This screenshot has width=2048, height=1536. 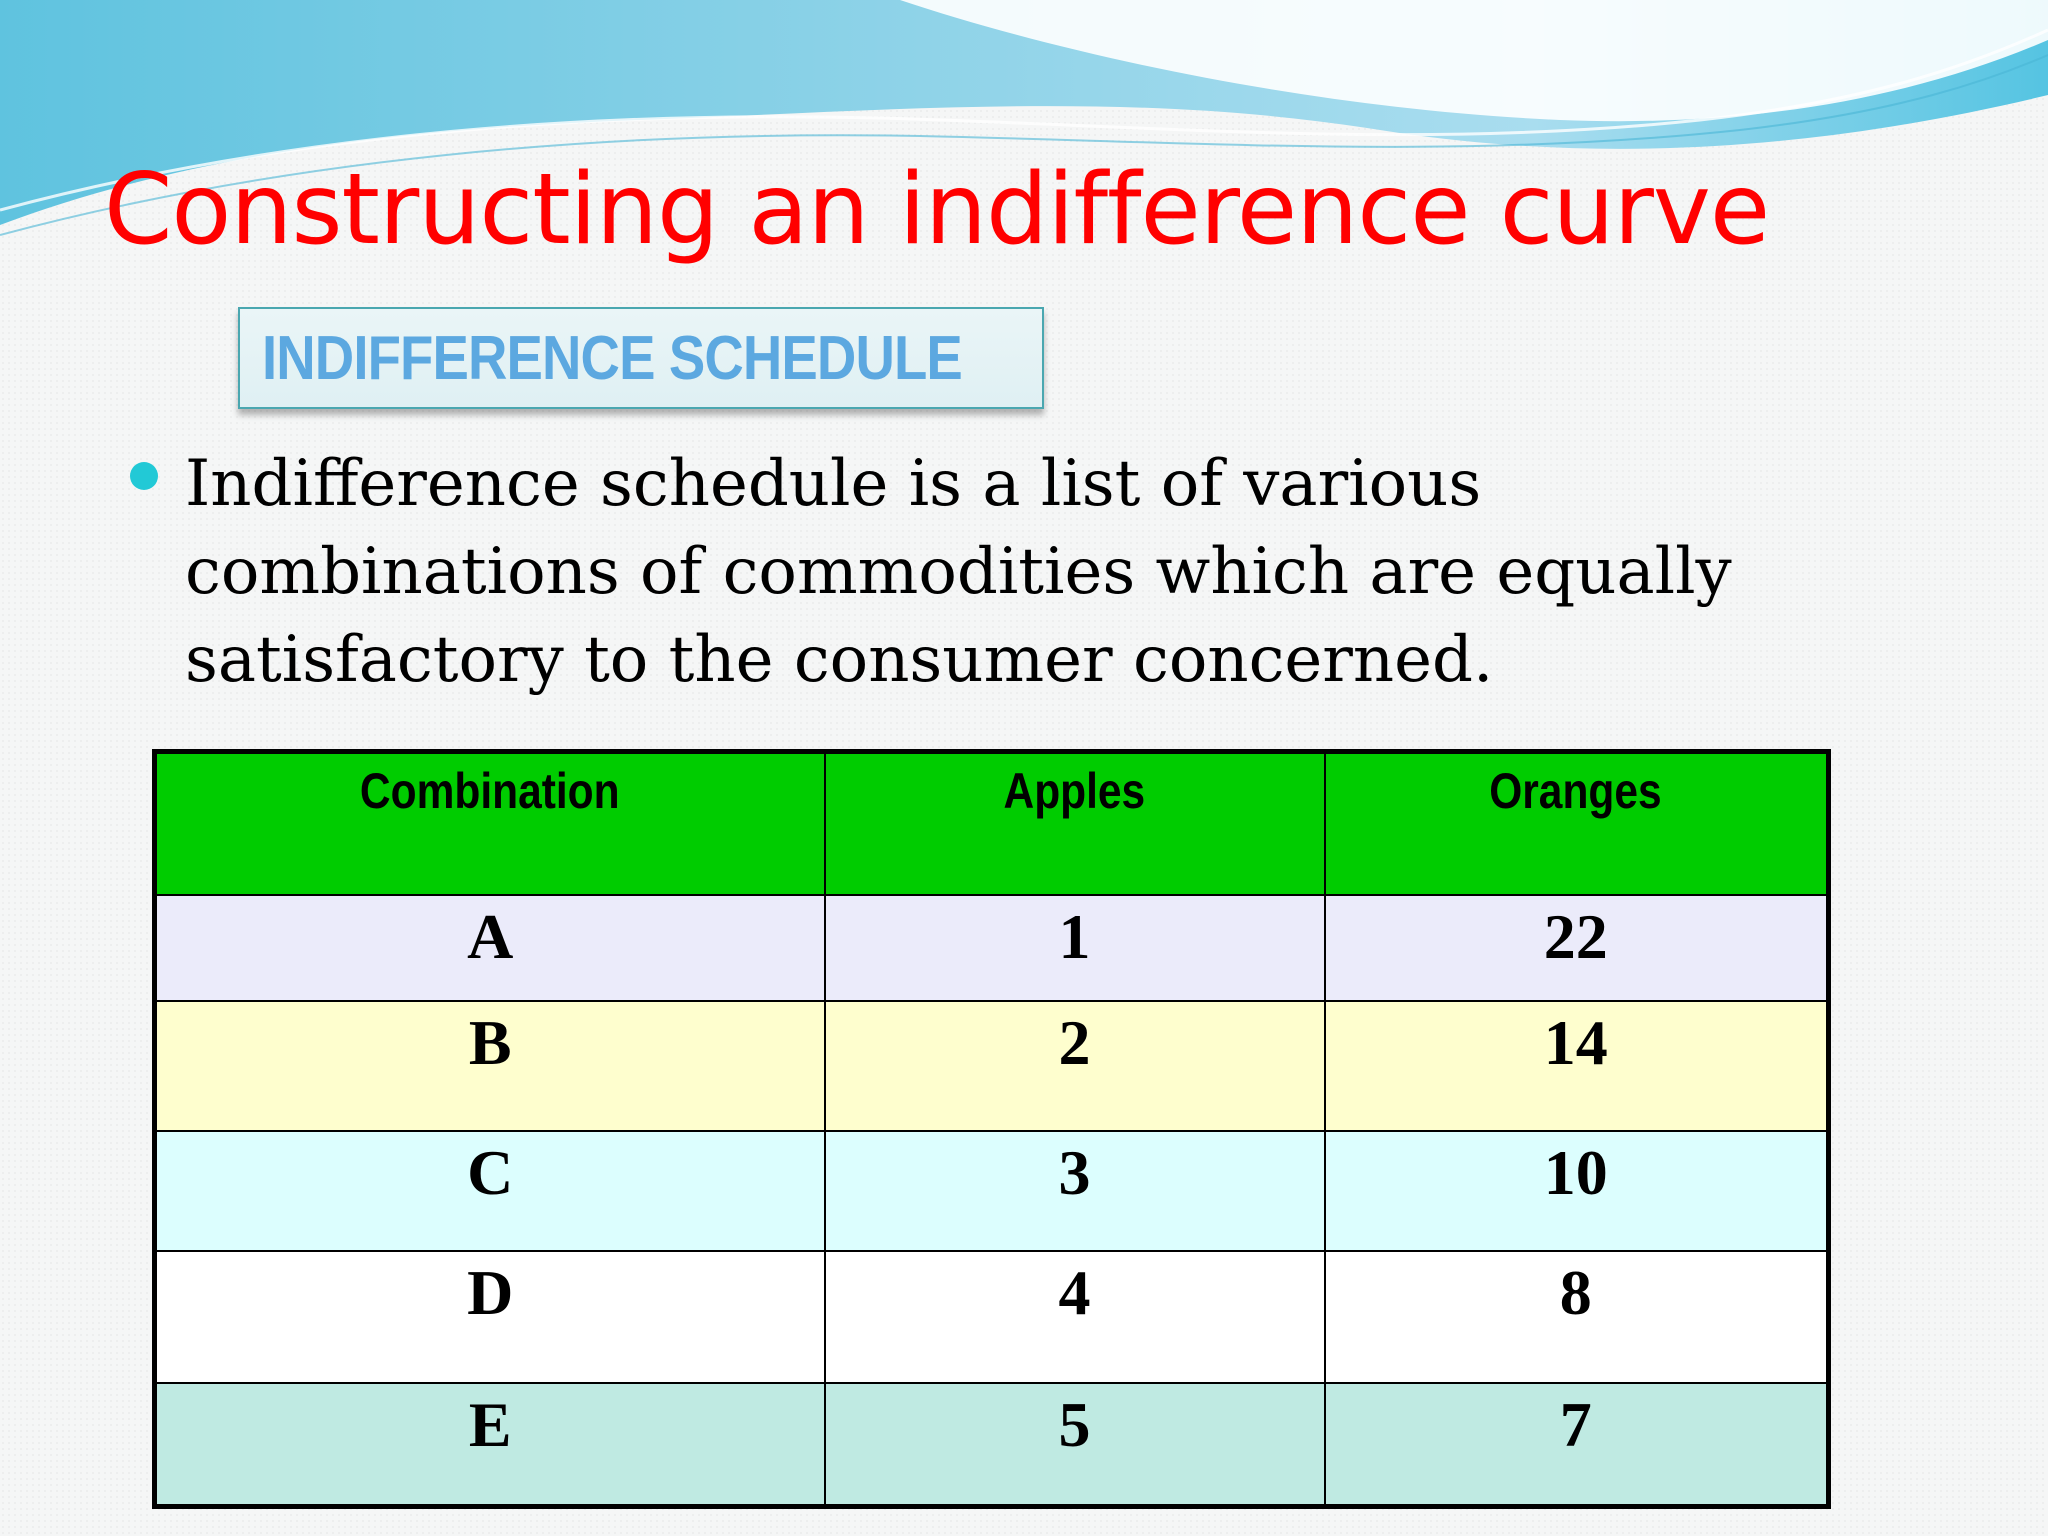 I want to click on table-row: D 4 8, so click(x=991, y=1317).